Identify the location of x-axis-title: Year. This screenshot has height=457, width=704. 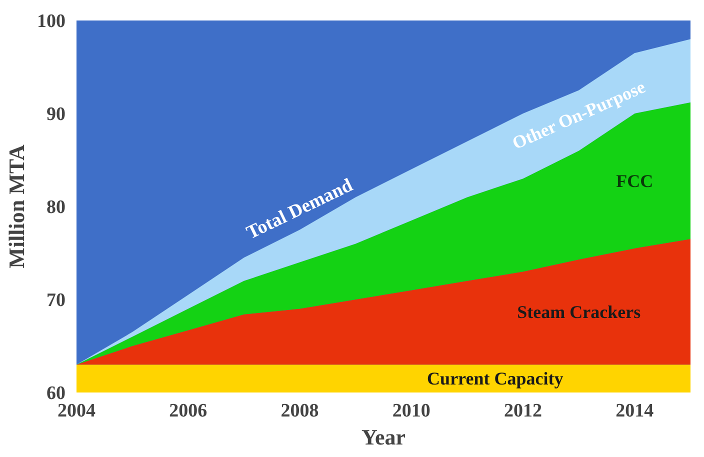
(384, 437).